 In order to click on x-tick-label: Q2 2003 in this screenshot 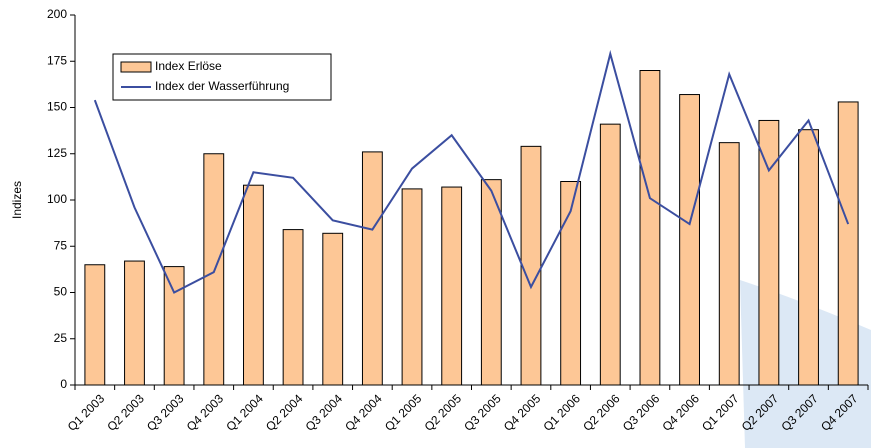, I will do `click(125, 412)`.